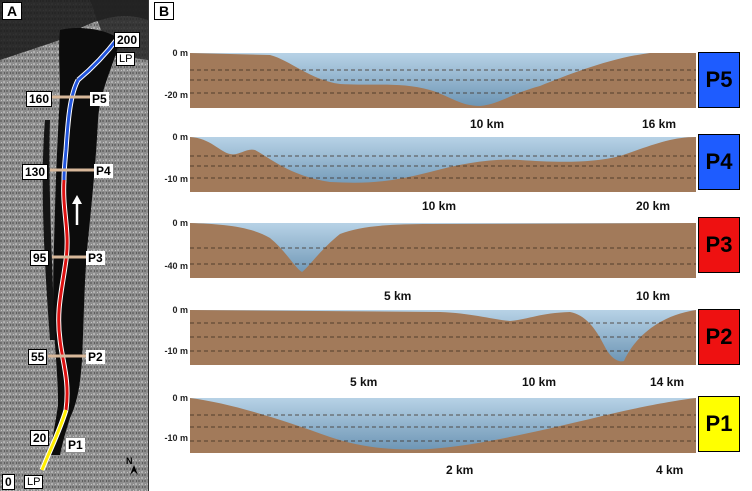  What do you see at coordinates (653, 296) in the screenshot?
I see `p3-distance-tick: 10 km` at bounding box center [653, 296].